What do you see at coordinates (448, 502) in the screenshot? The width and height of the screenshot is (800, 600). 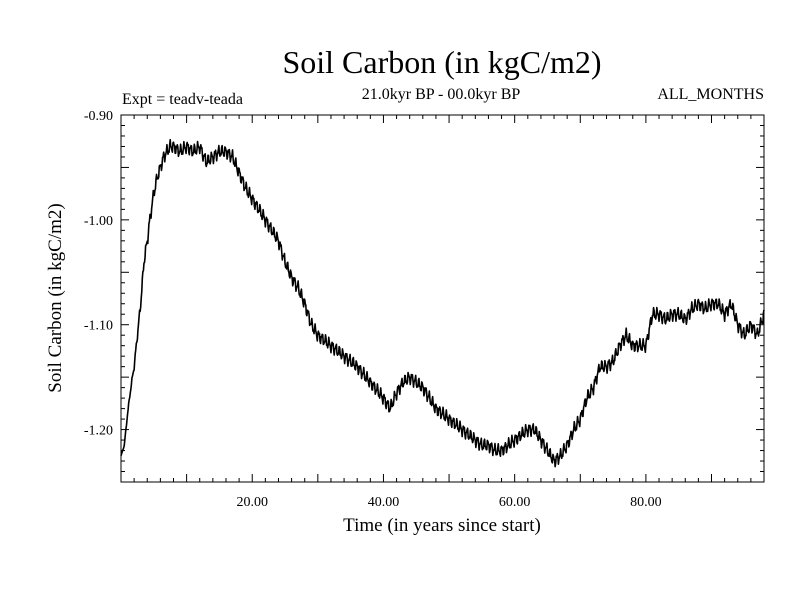 I see `x-tick-labels: 20.00 40.00 60.00 80.00` at bounding box center [448, 502].